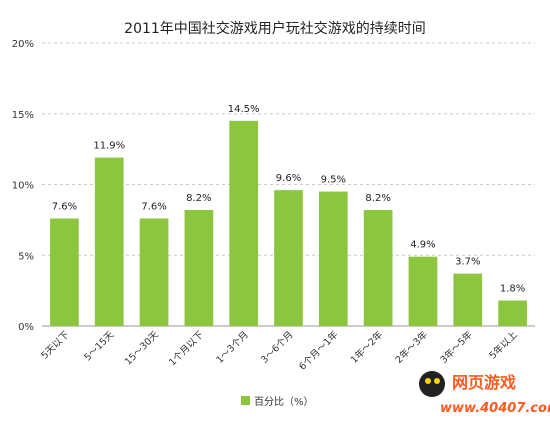 The height and width of the screenshot is (427, 550). Describe the element at coordinates (26, 256) in the screenshot. I see `y-tick-label: 5%` at that location.